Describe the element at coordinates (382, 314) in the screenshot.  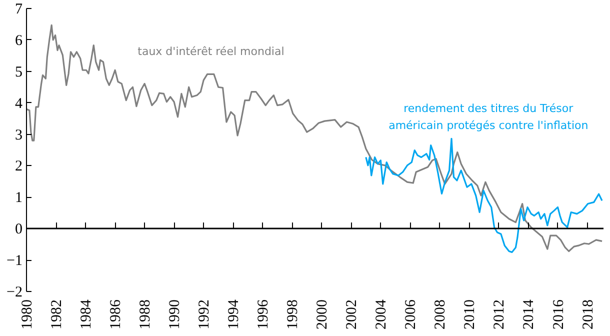
I see `x-tick-label: 2004` at that location.